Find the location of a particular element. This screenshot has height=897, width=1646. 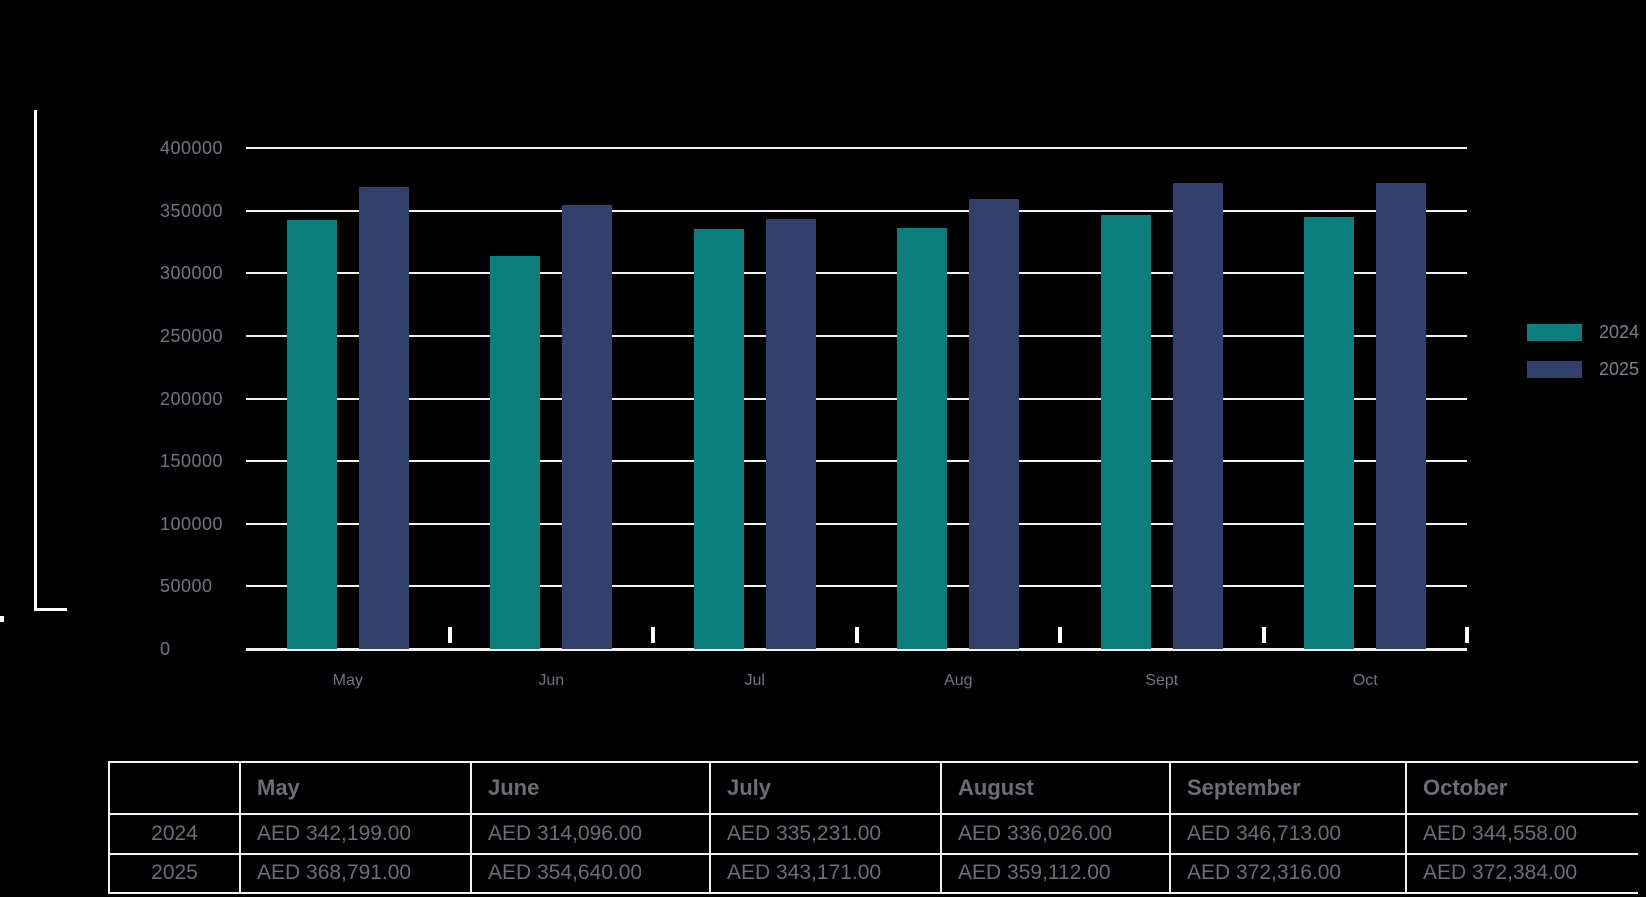

table-header-cell-empty is located at coordinates (174, 788).